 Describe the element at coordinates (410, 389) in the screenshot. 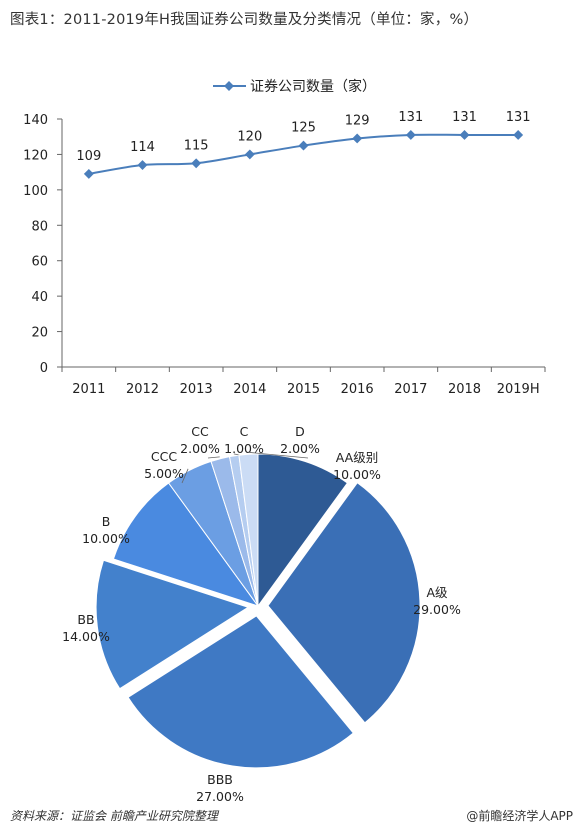

I see `x-tick-label: 2017` at that location.